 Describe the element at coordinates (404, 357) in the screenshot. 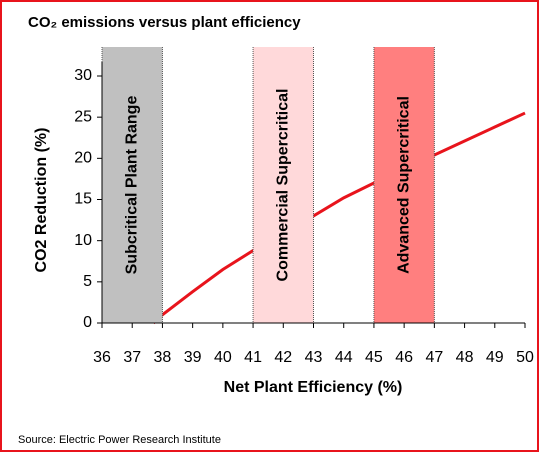

I see `x-tick-label: 46` at that location.